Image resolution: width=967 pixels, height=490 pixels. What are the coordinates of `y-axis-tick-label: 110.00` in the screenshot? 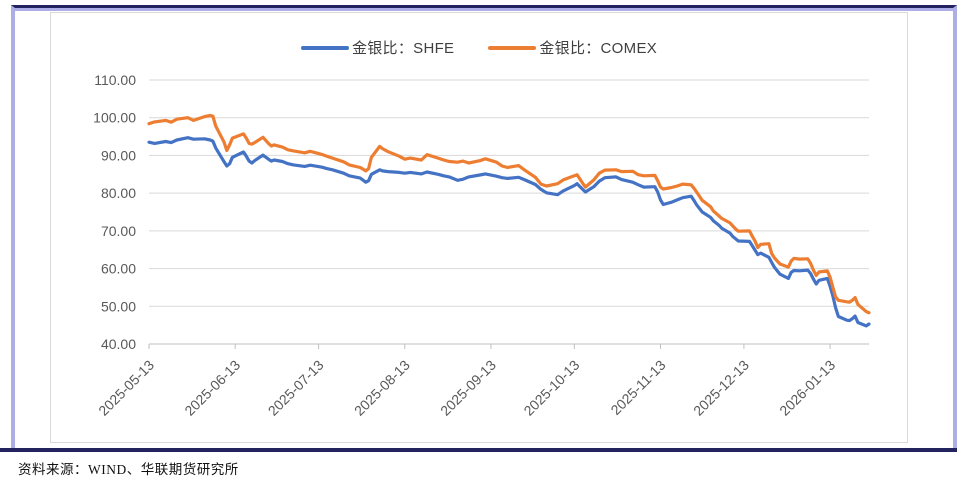 It's located at (115, 80).